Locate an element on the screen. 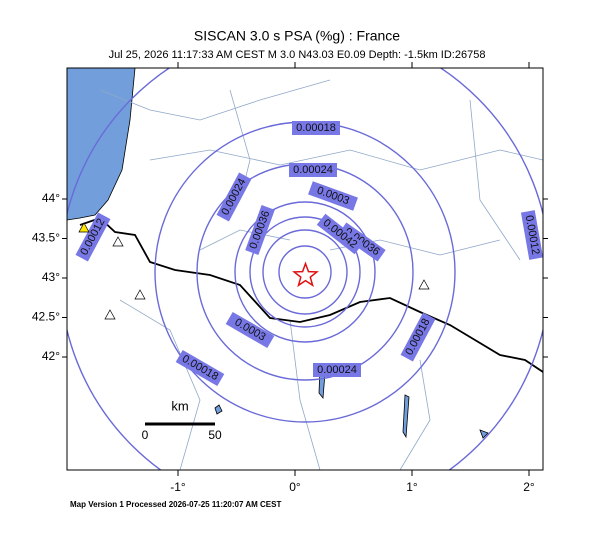 The width and height of the screenshot is (595, 548). epicenter is located at coordinates (305, 274).